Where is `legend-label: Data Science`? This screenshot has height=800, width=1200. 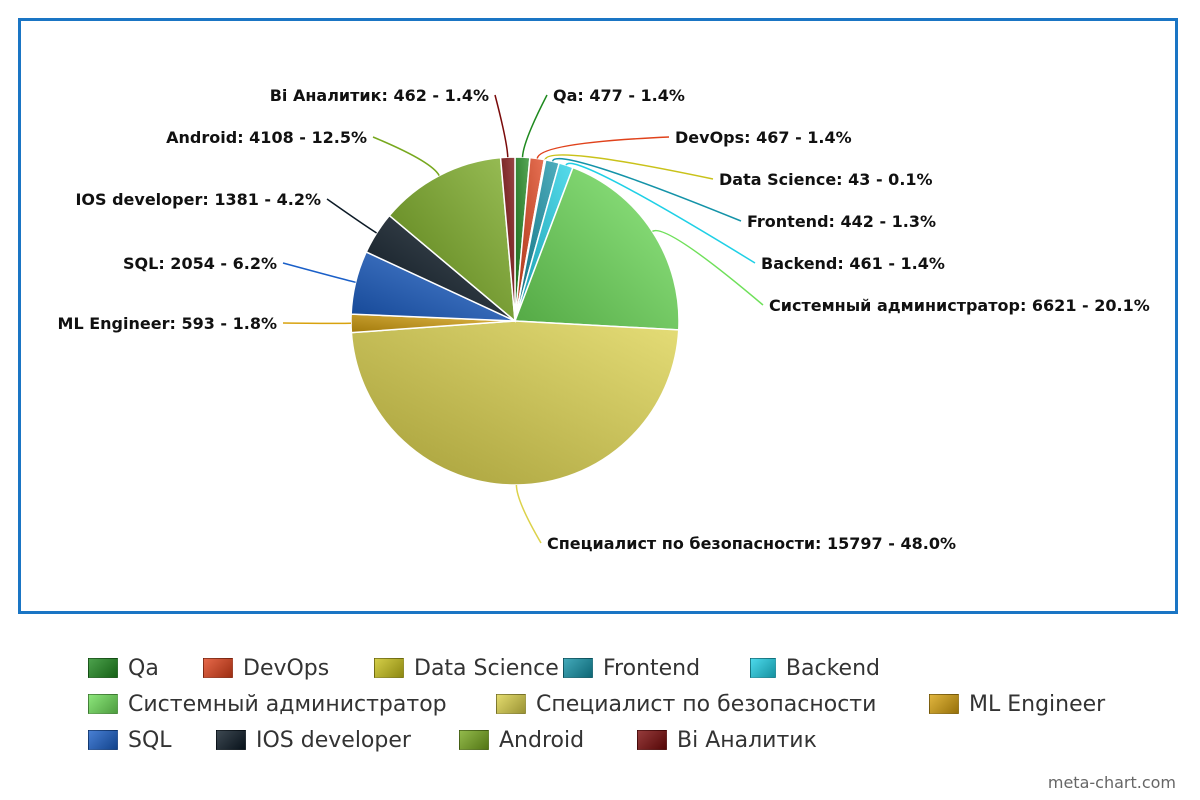 legend-label: Data Science is located at coordinates (486, 668).